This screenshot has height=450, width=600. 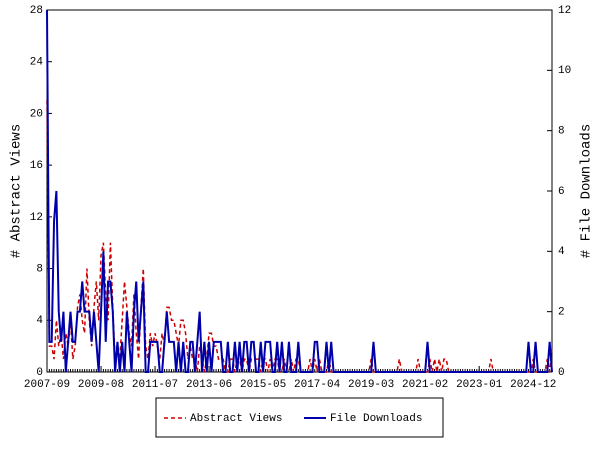 I want to click on x-tick-label: 2023-01, so click(x=479, y=385).